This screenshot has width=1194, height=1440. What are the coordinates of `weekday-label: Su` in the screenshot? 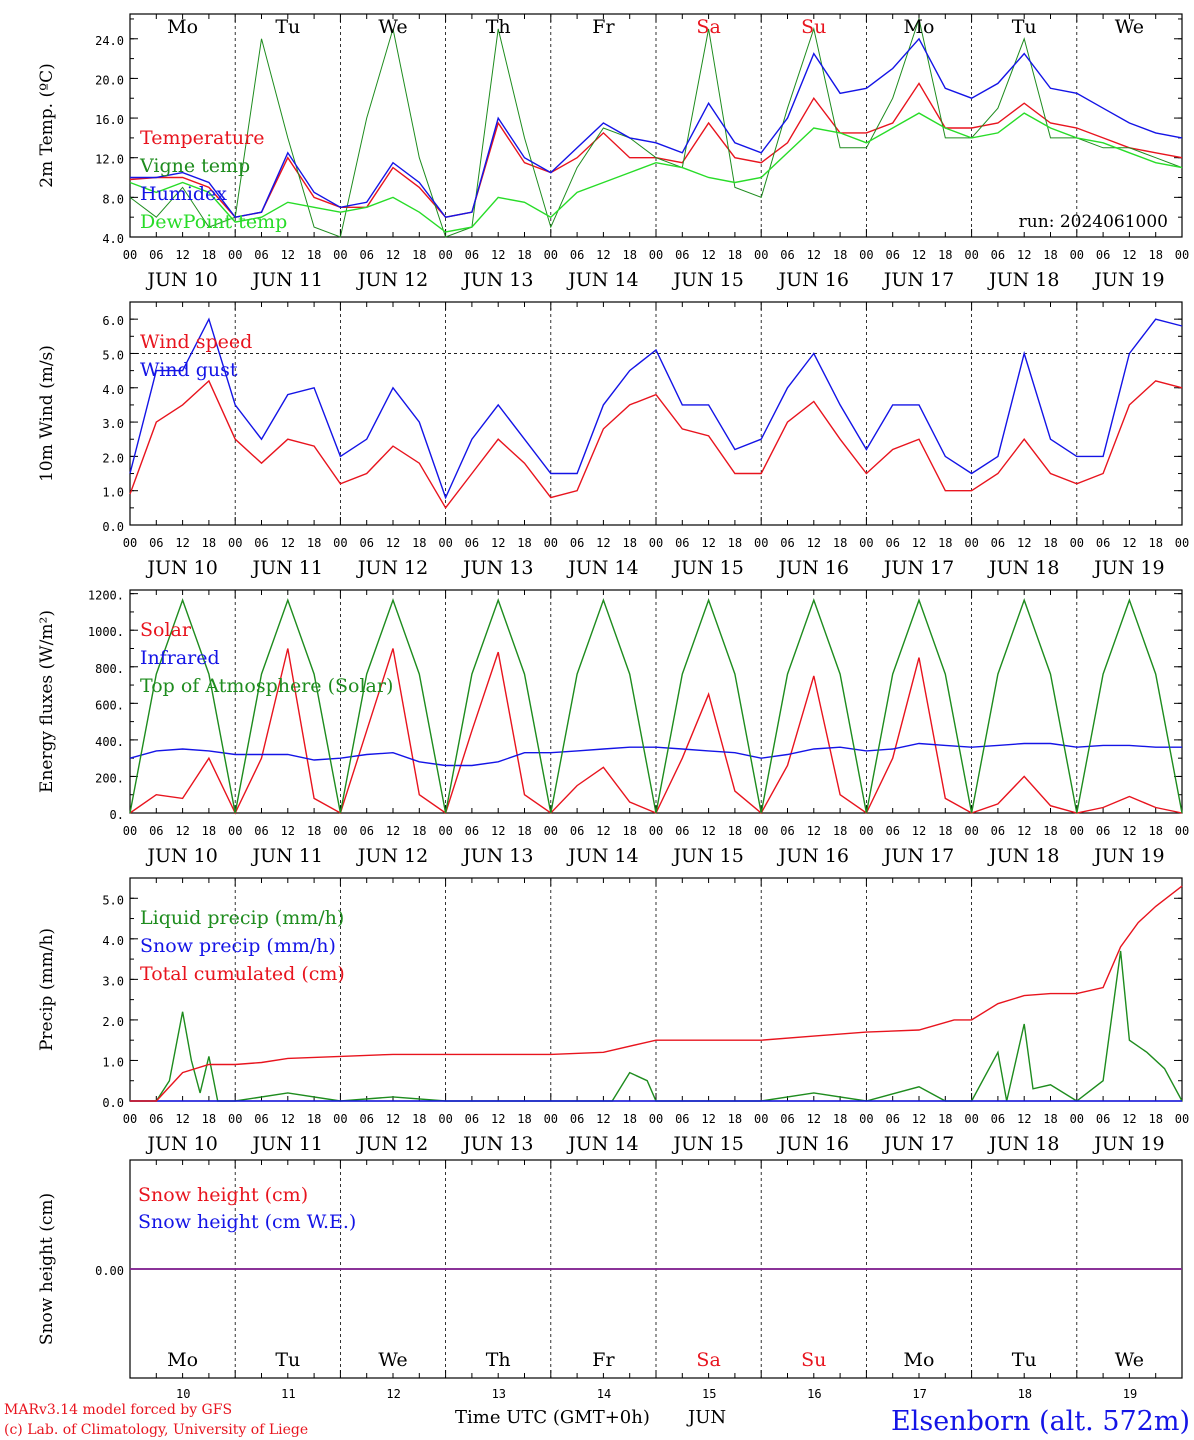 It's located at (813, 1360).